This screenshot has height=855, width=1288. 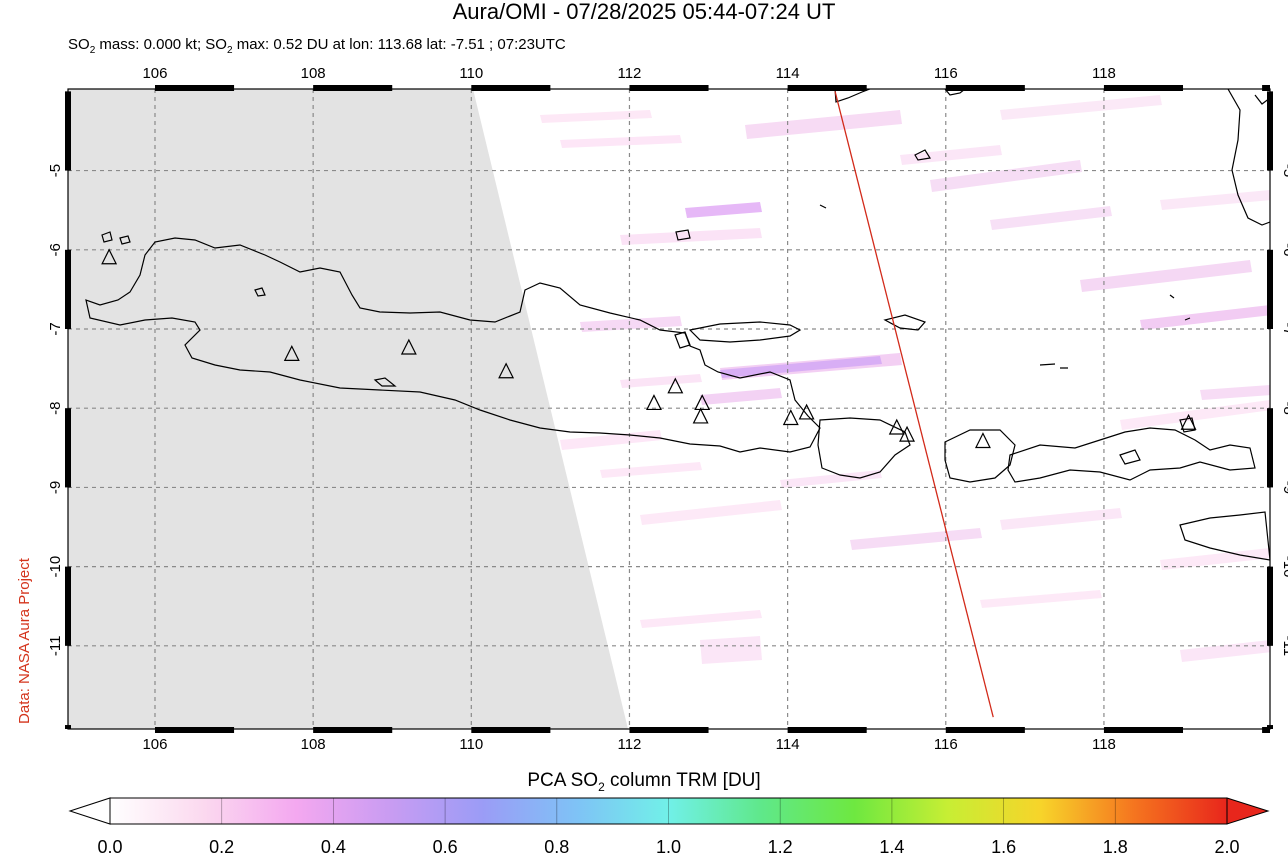 I want to click on satellite-ground-track, so click(x=914, y=404).